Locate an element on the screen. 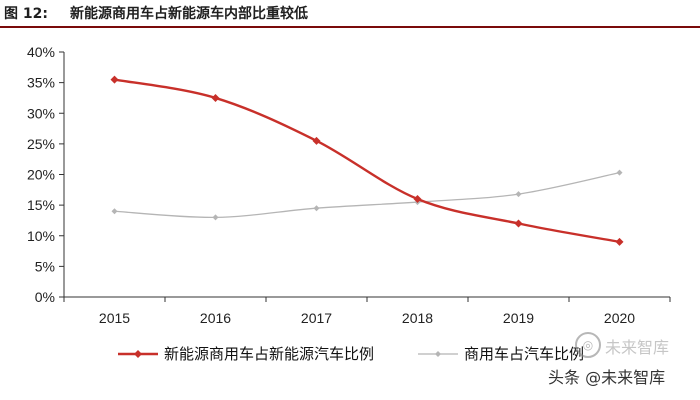  legend: 新能源商用车占新能源汽车比例 商用车占汽车比例 is located at coordinates (351, 354).